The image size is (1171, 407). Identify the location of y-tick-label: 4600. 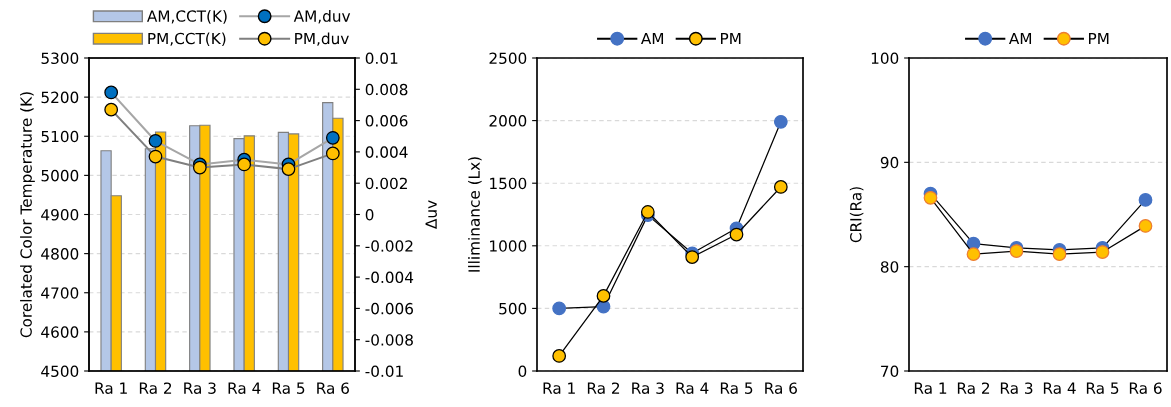
(60, 332).